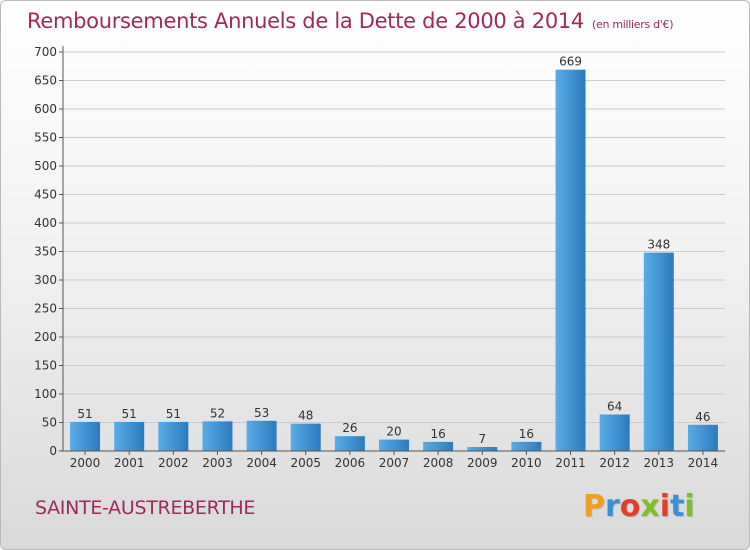 This screenshot has height=550, width=750. I want to click on chart-unit-note: (en milliers d'€), so click(633, 24).